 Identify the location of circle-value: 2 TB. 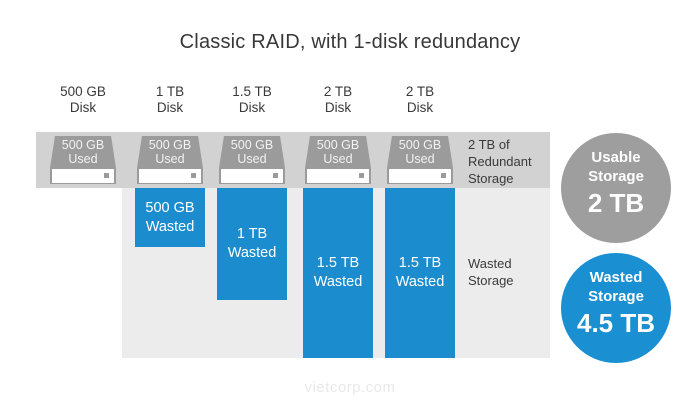
(616, 203).